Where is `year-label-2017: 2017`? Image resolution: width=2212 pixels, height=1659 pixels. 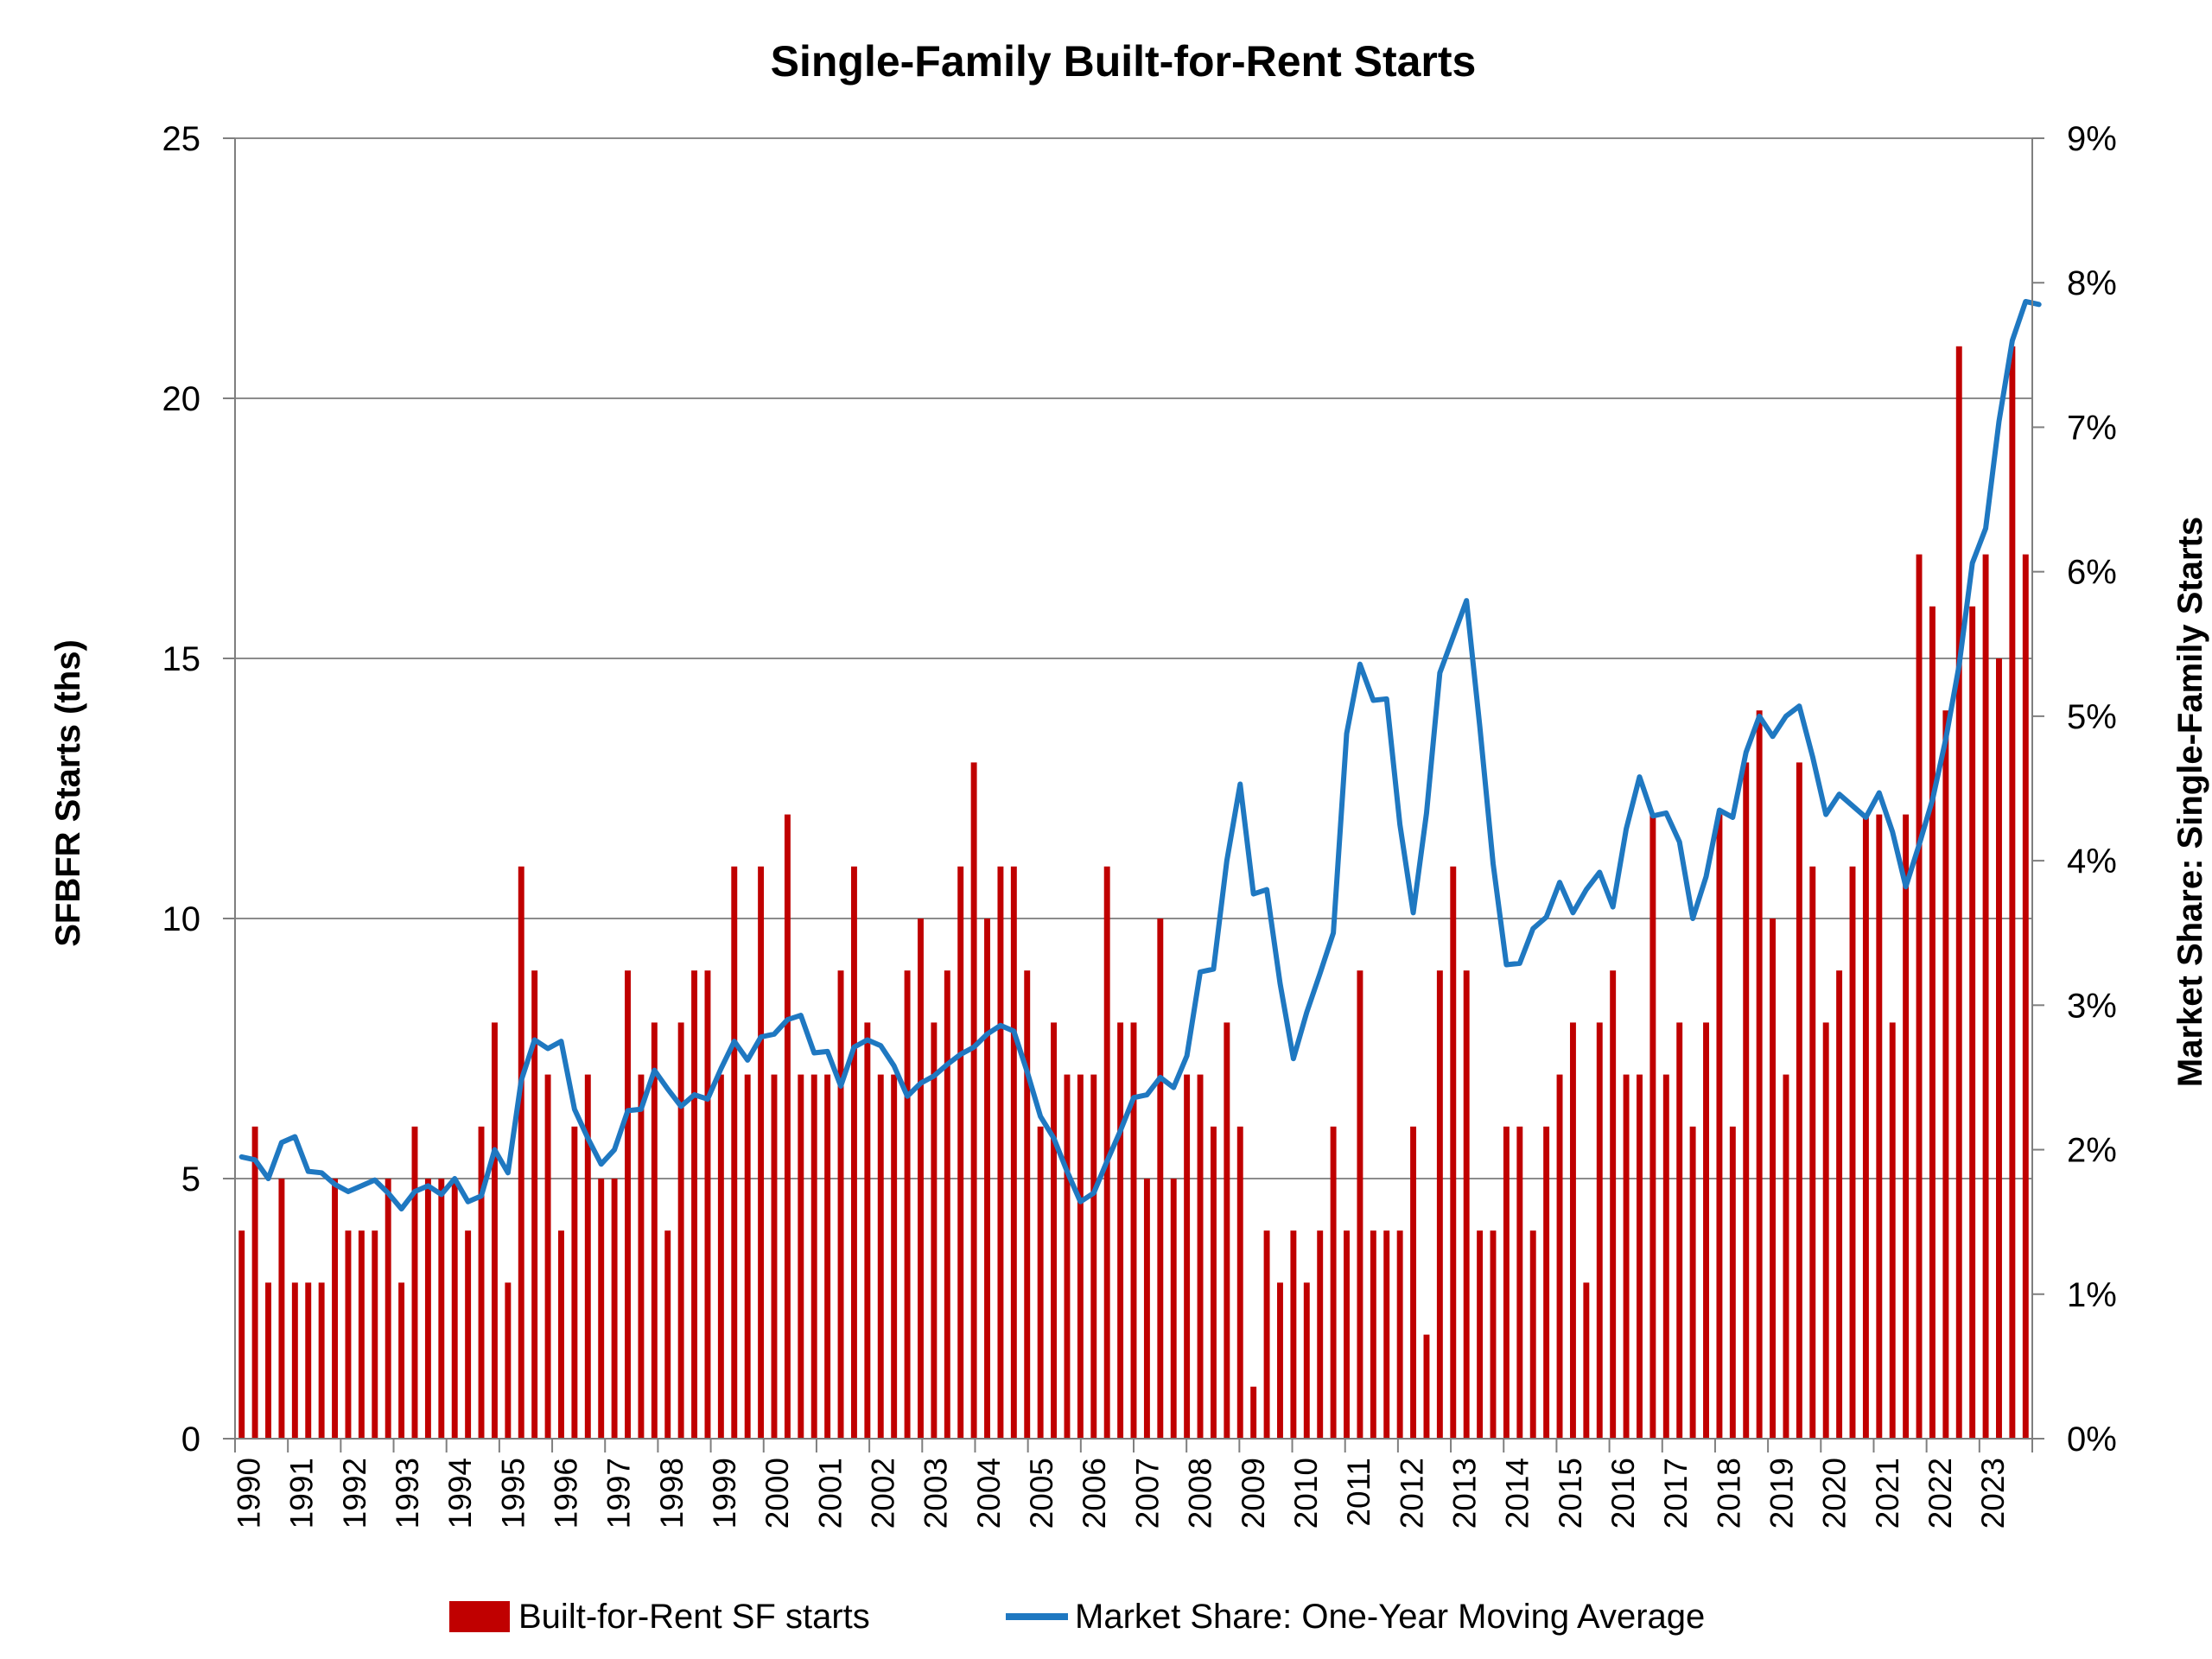
year-label-2017: 2017 is located at coordinates (1676, 1493).